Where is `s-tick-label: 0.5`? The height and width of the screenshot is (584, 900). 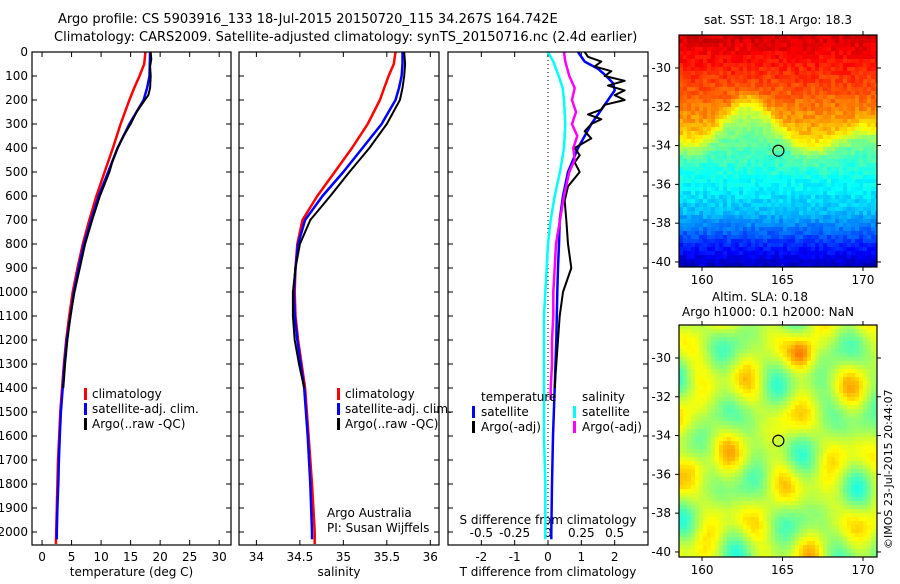 s-tick-label: 0.5 is located at coordinates (614, 533).